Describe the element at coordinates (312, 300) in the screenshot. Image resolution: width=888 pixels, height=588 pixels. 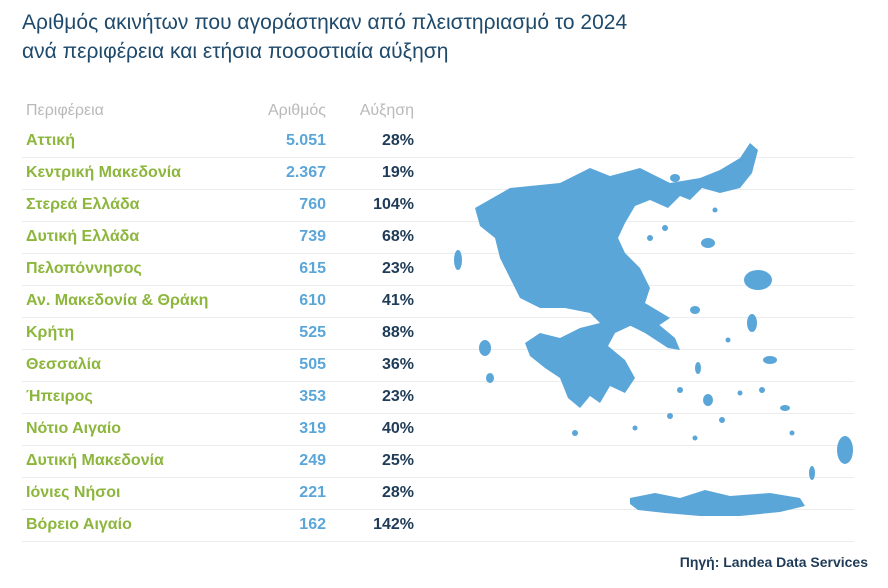
I see `row-count: 610` at that location.